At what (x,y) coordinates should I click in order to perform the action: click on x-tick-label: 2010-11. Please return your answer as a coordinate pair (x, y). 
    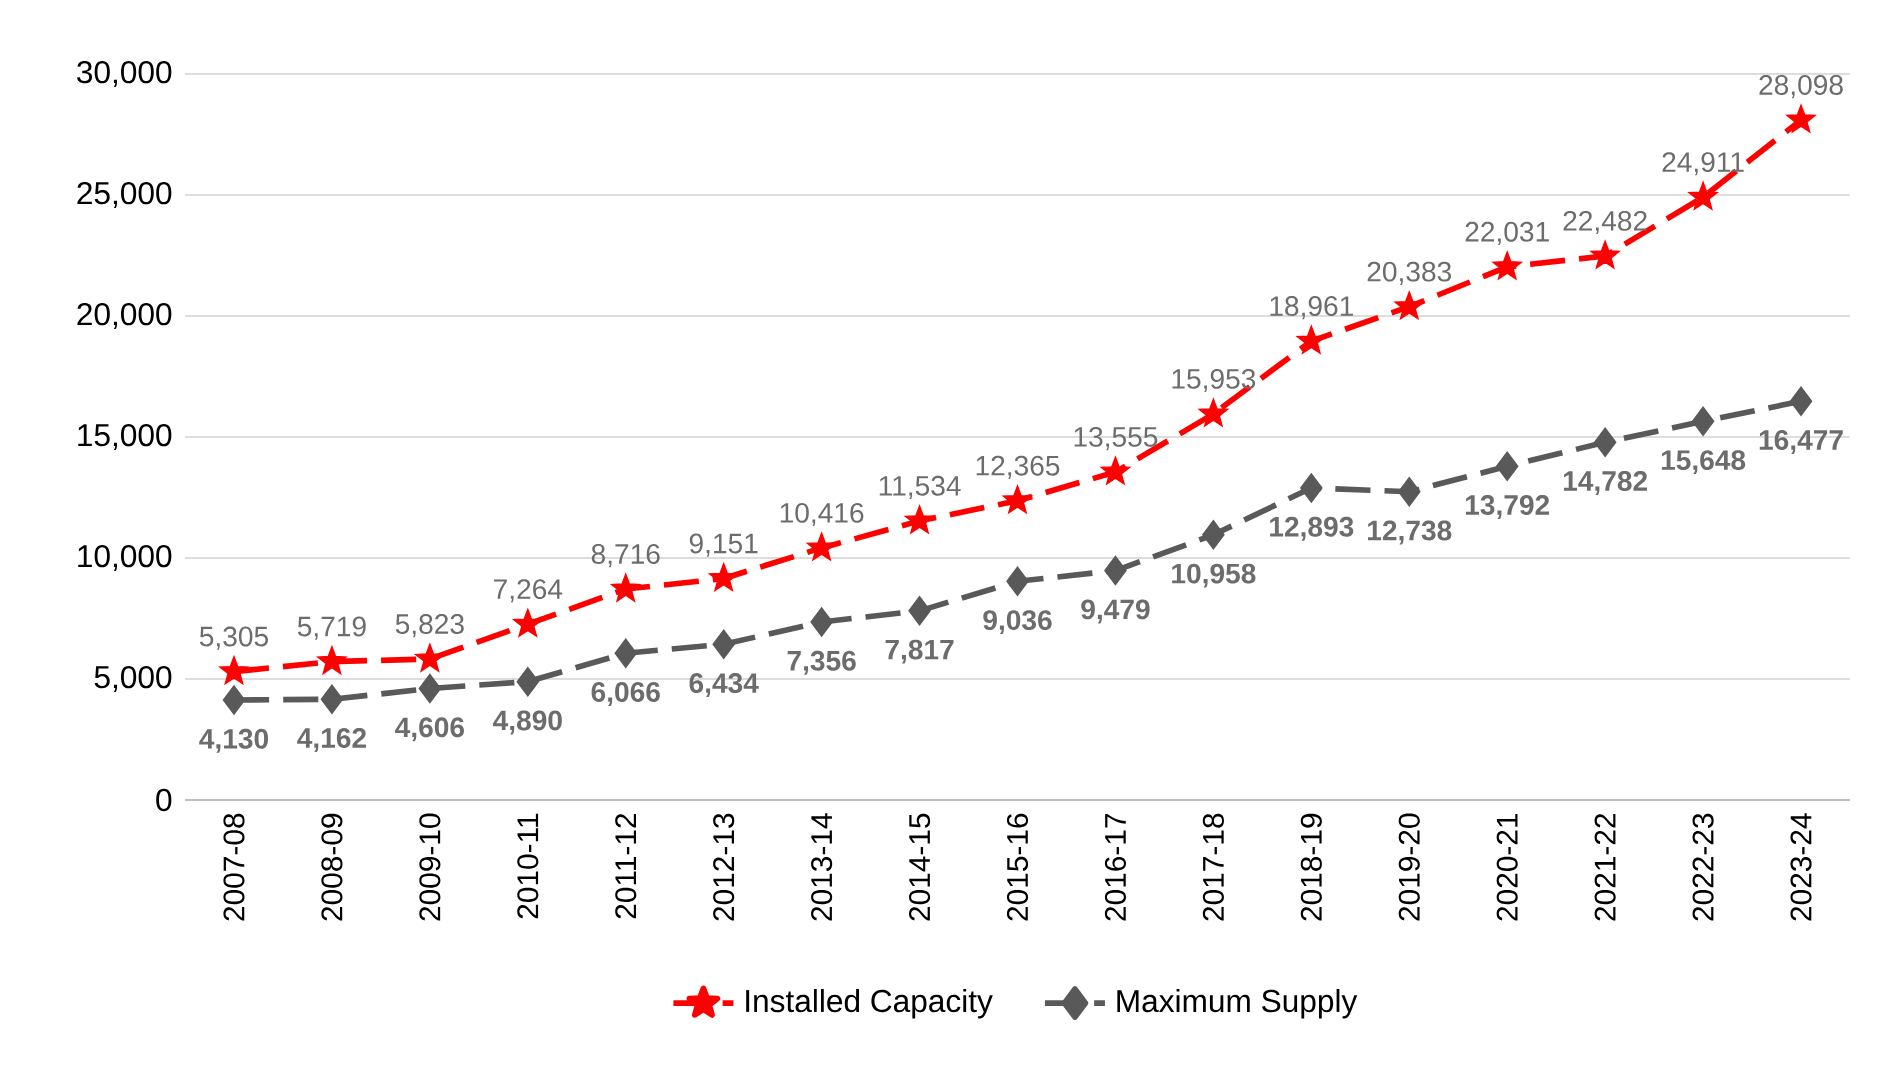
    Looking at the image, I should click on (528, 866).